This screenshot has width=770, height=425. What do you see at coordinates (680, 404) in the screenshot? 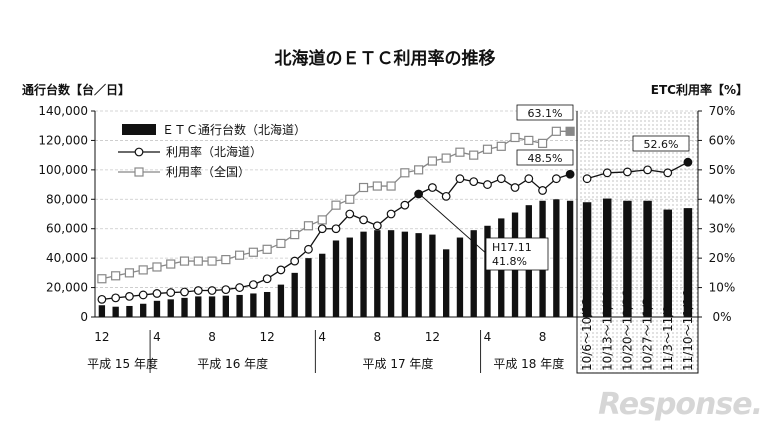
I see `watermark-logo: Response.` at bounding box center [680, 404].